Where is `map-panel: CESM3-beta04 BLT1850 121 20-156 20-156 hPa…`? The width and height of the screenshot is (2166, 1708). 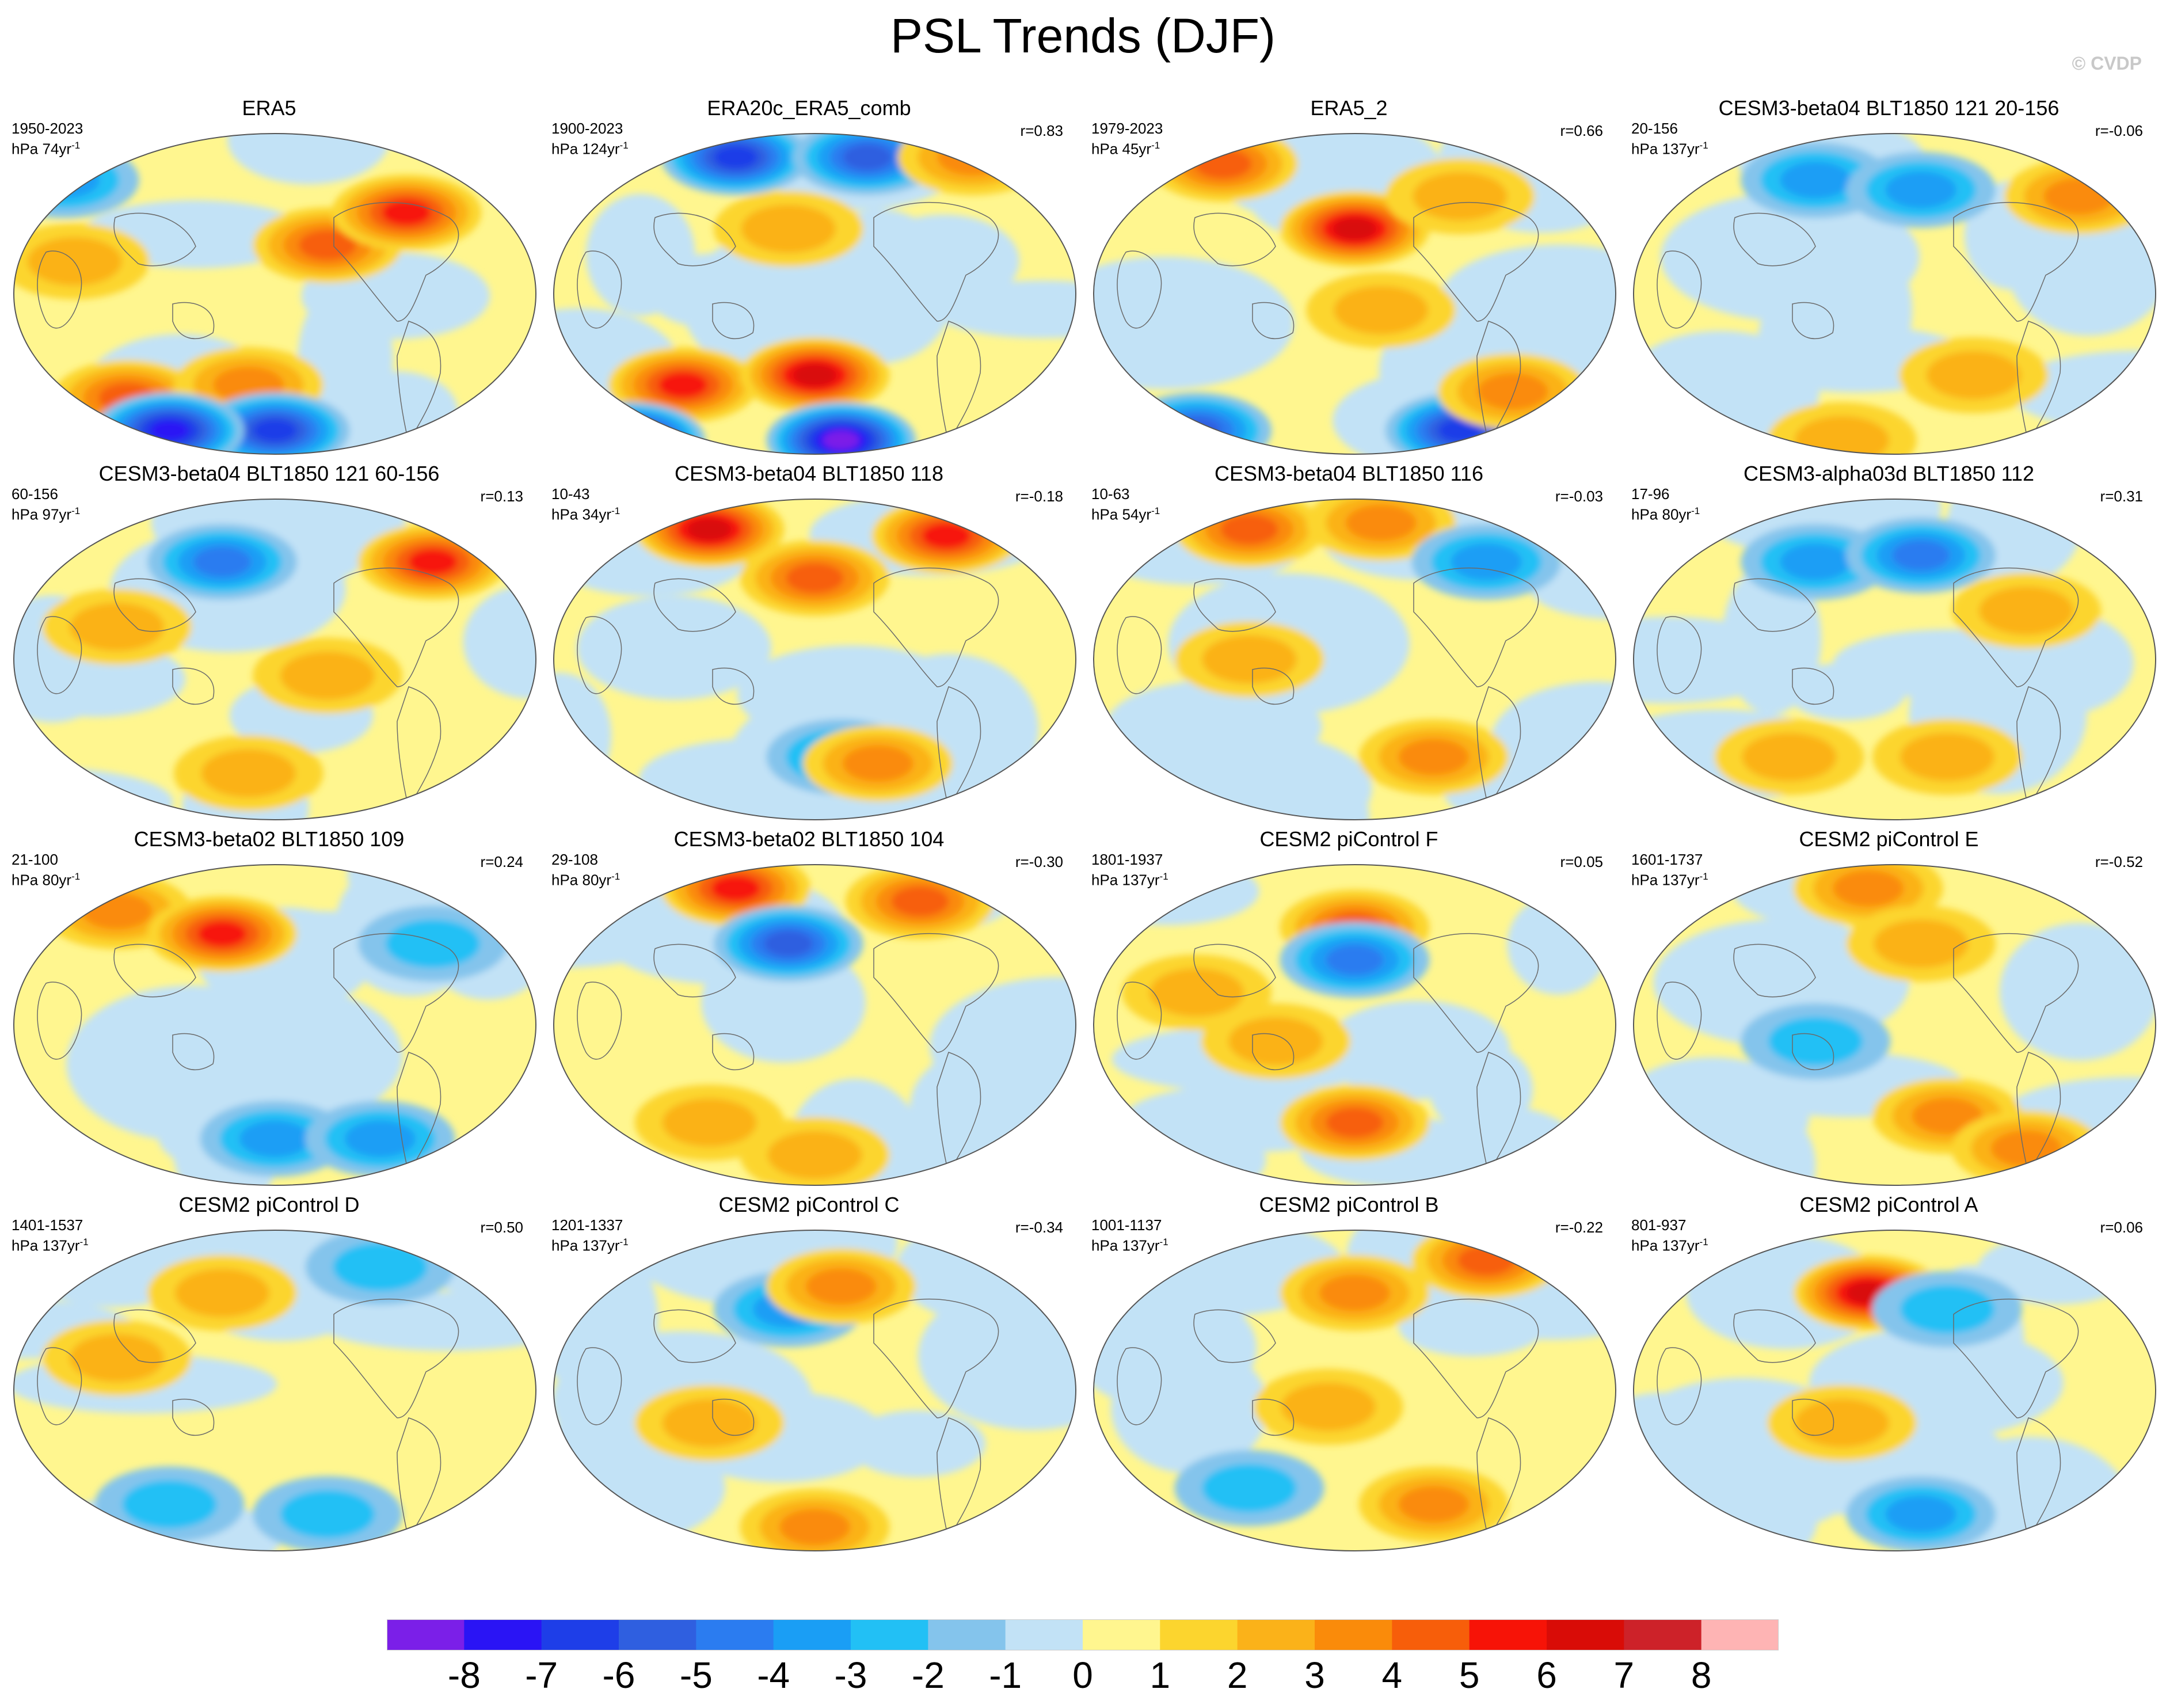 map-panel: CESM3-beta04 BLT1850 121 20-156 20-156 hPa… is located at coordinates (1889, 273).